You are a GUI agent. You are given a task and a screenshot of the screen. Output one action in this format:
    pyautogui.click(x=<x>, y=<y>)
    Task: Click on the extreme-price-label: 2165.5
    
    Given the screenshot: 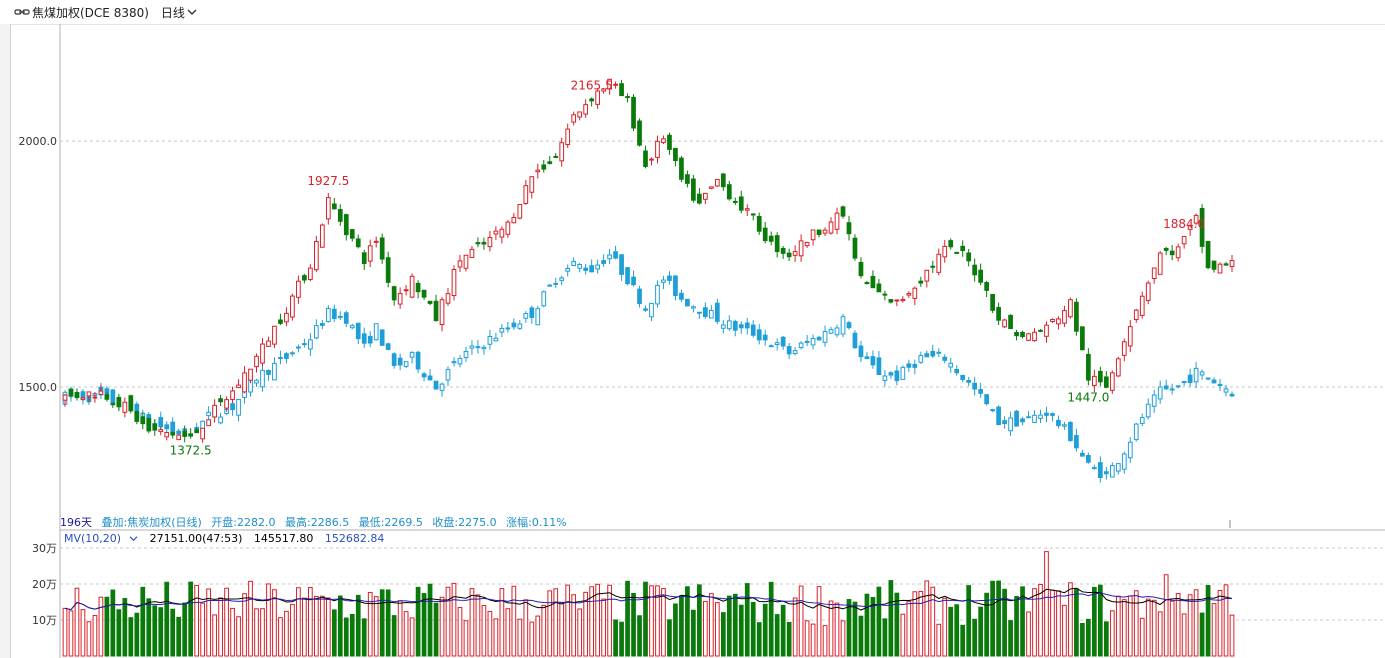 What is the action you would take?
    pyautogui.click(x=592, y=85)
    